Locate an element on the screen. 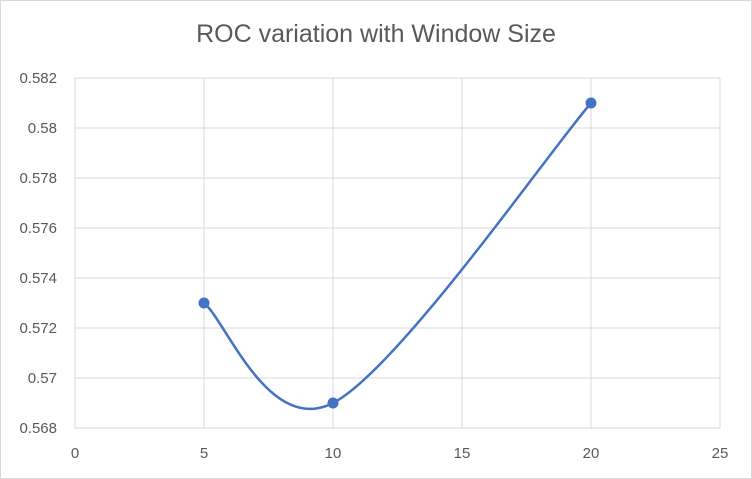 Image resolution: width=752 pixels, height=479 pixels. x-tick-label: 0 is located at coordinates (75, 453).